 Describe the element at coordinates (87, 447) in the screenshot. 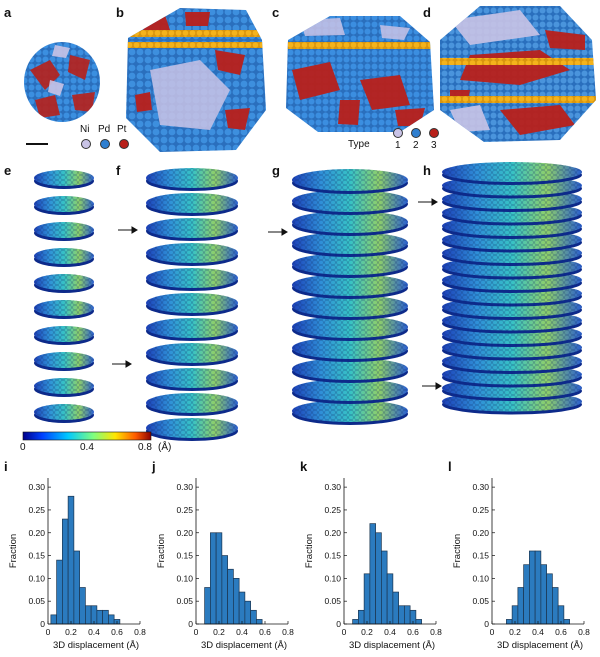

I see `colorbar-tick-1: 0.4` at that location.